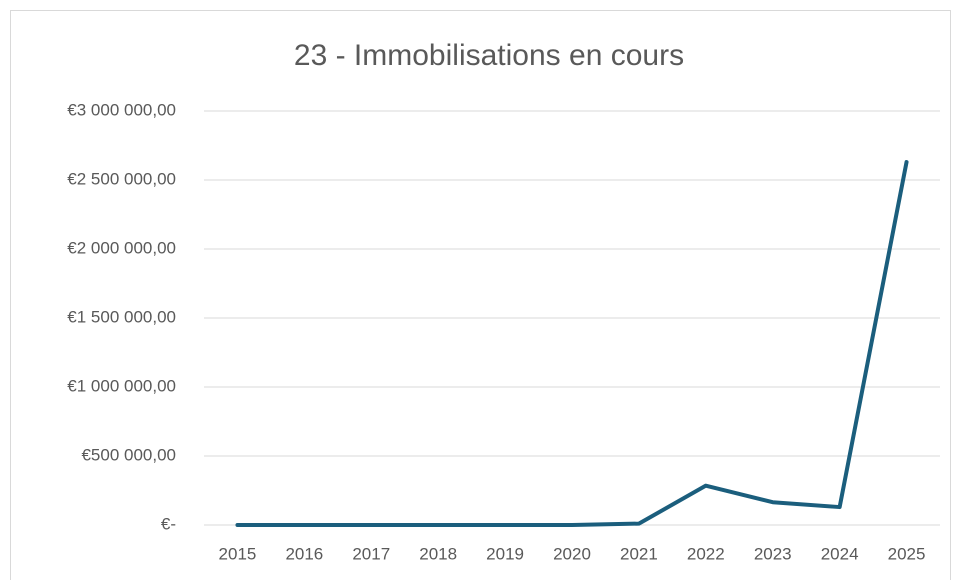  Describe the element at coordinates (840, 553) in the screenshot. I see `x-tick-label: 2024` at that location.